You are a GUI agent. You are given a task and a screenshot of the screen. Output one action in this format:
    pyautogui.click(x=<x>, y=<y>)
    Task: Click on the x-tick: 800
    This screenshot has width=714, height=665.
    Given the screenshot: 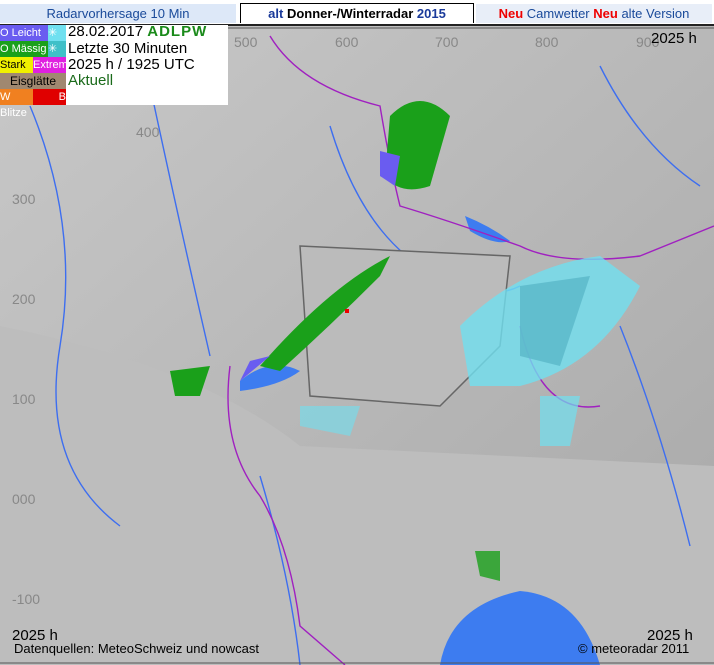 What is the action you would take?
    pyautogui.click(x=547, y=42)
    